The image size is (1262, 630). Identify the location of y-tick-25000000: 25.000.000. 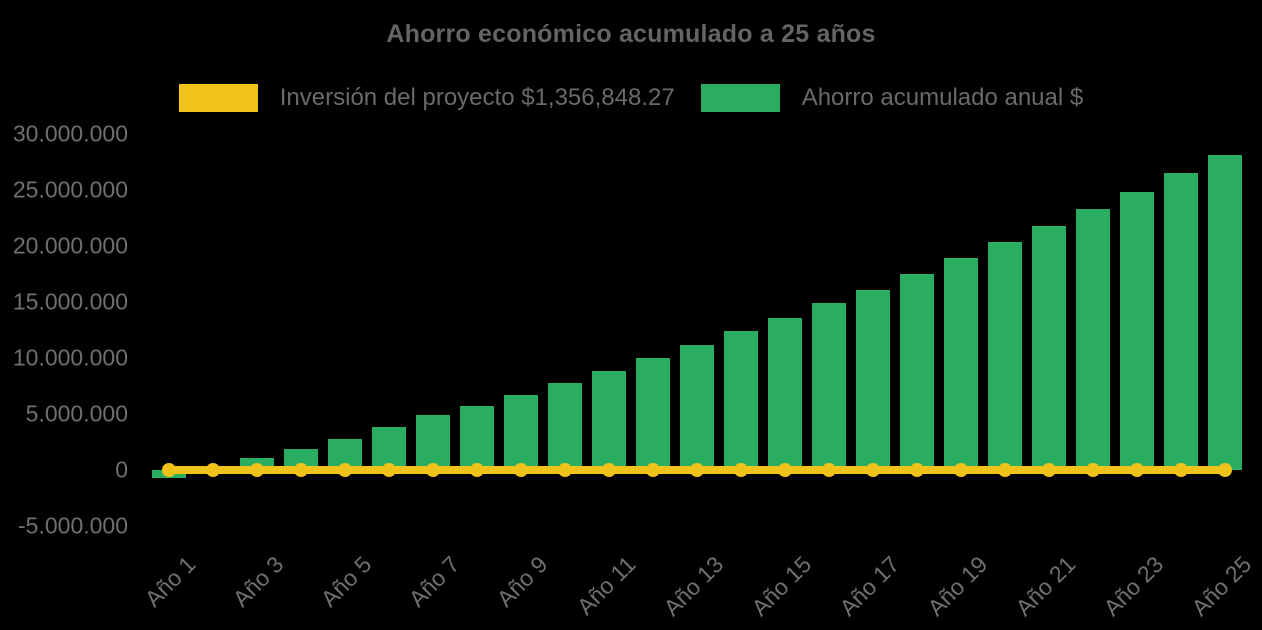
(70, 189).